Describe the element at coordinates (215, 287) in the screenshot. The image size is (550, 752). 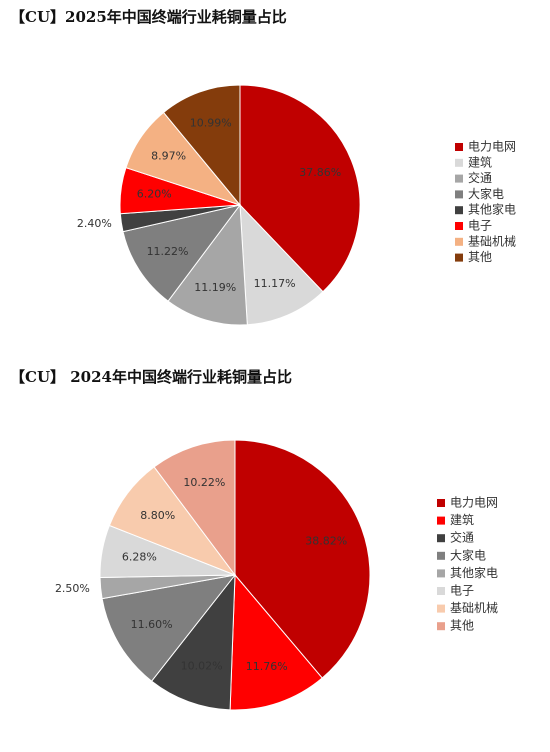
I see `slice-label: 11.19%` at that location.